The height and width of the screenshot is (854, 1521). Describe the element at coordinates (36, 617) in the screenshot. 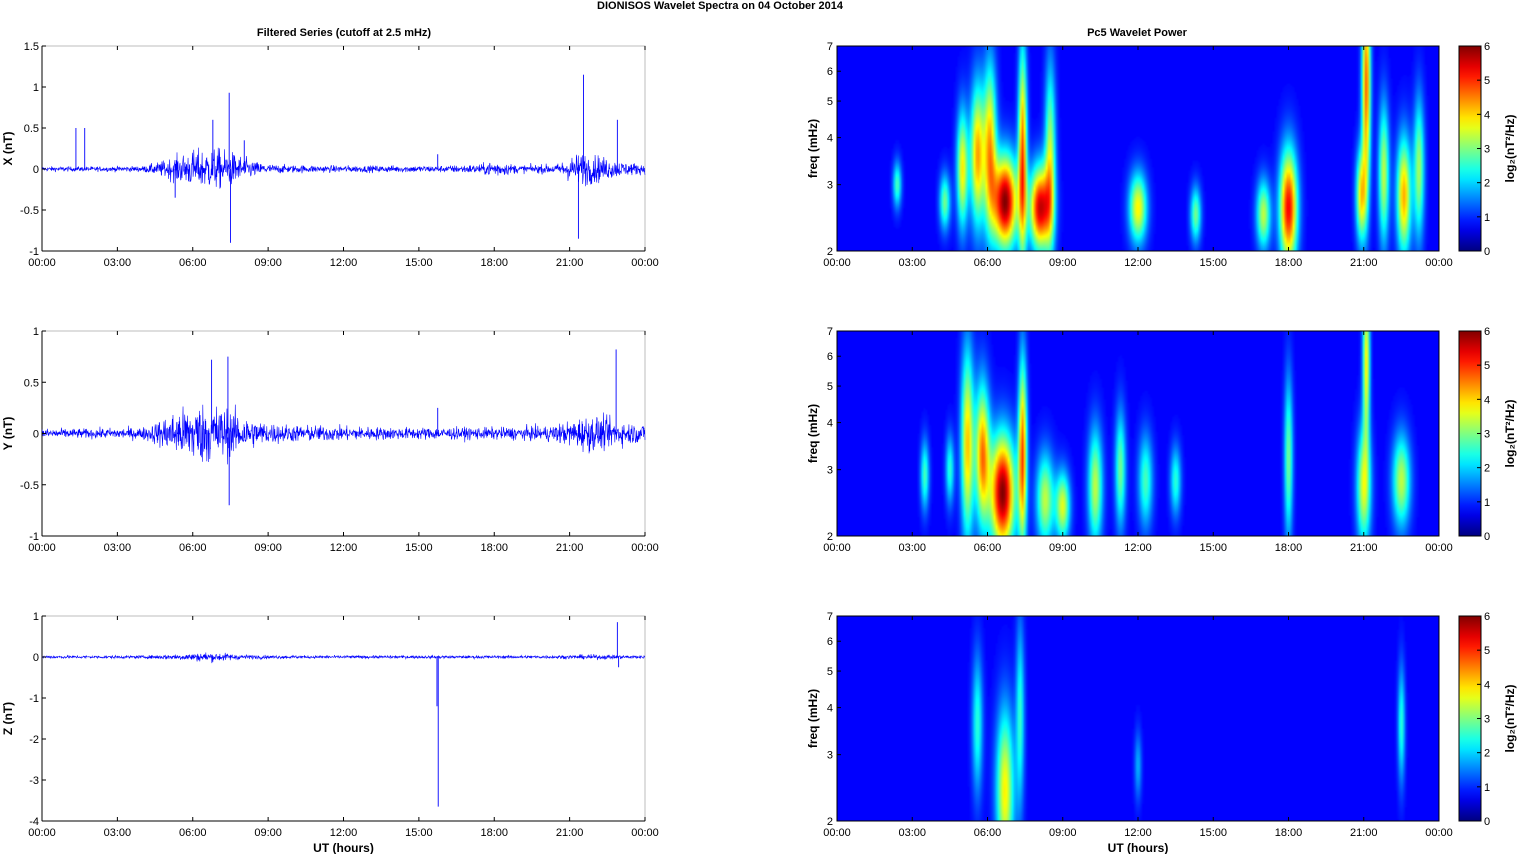

I see `y-tick-label-Z-5: 1` at that location.